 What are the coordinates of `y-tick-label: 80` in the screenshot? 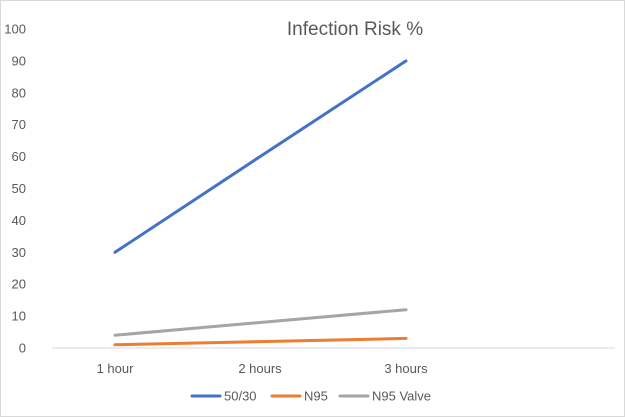 It's located at (19, 92).